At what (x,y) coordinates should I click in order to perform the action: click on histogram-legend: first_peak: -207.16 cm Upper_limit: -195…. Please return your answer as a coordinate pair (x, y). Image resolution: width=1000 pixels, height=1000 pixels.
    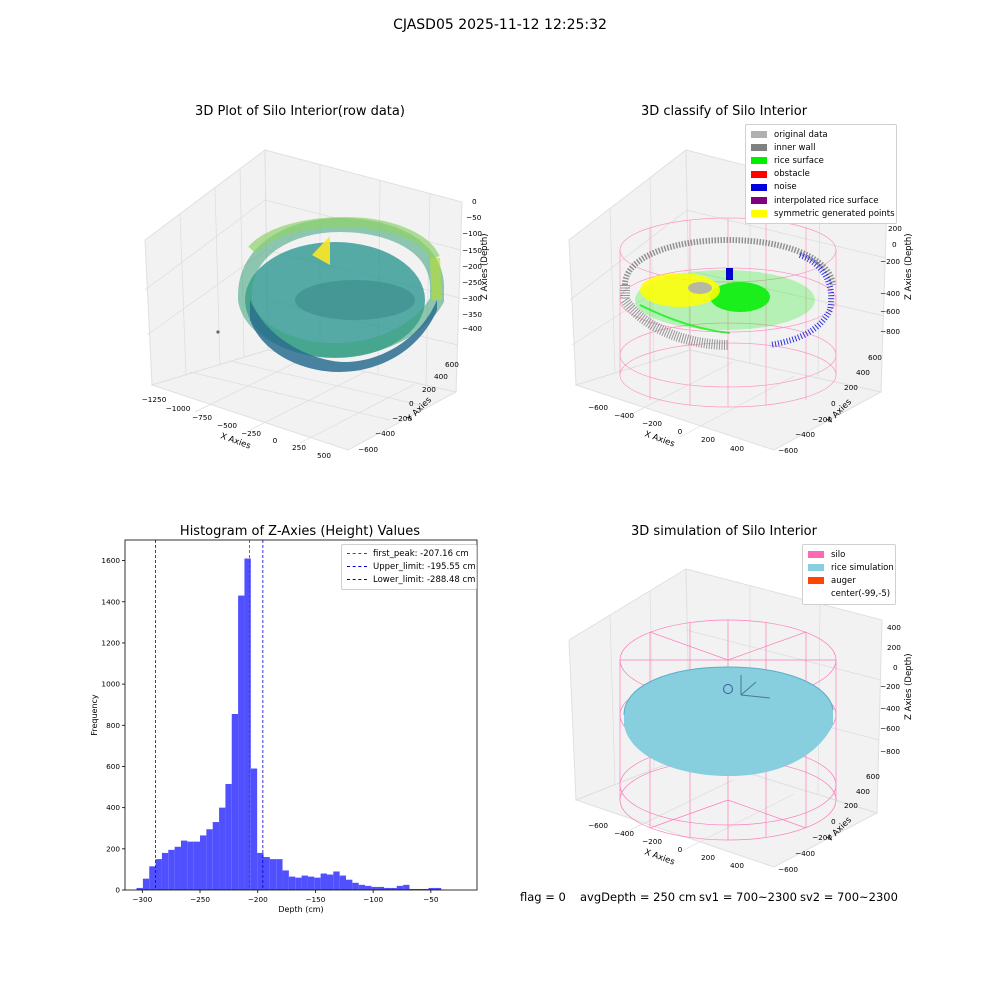
    Looking at the image, I should click on (409, 567).